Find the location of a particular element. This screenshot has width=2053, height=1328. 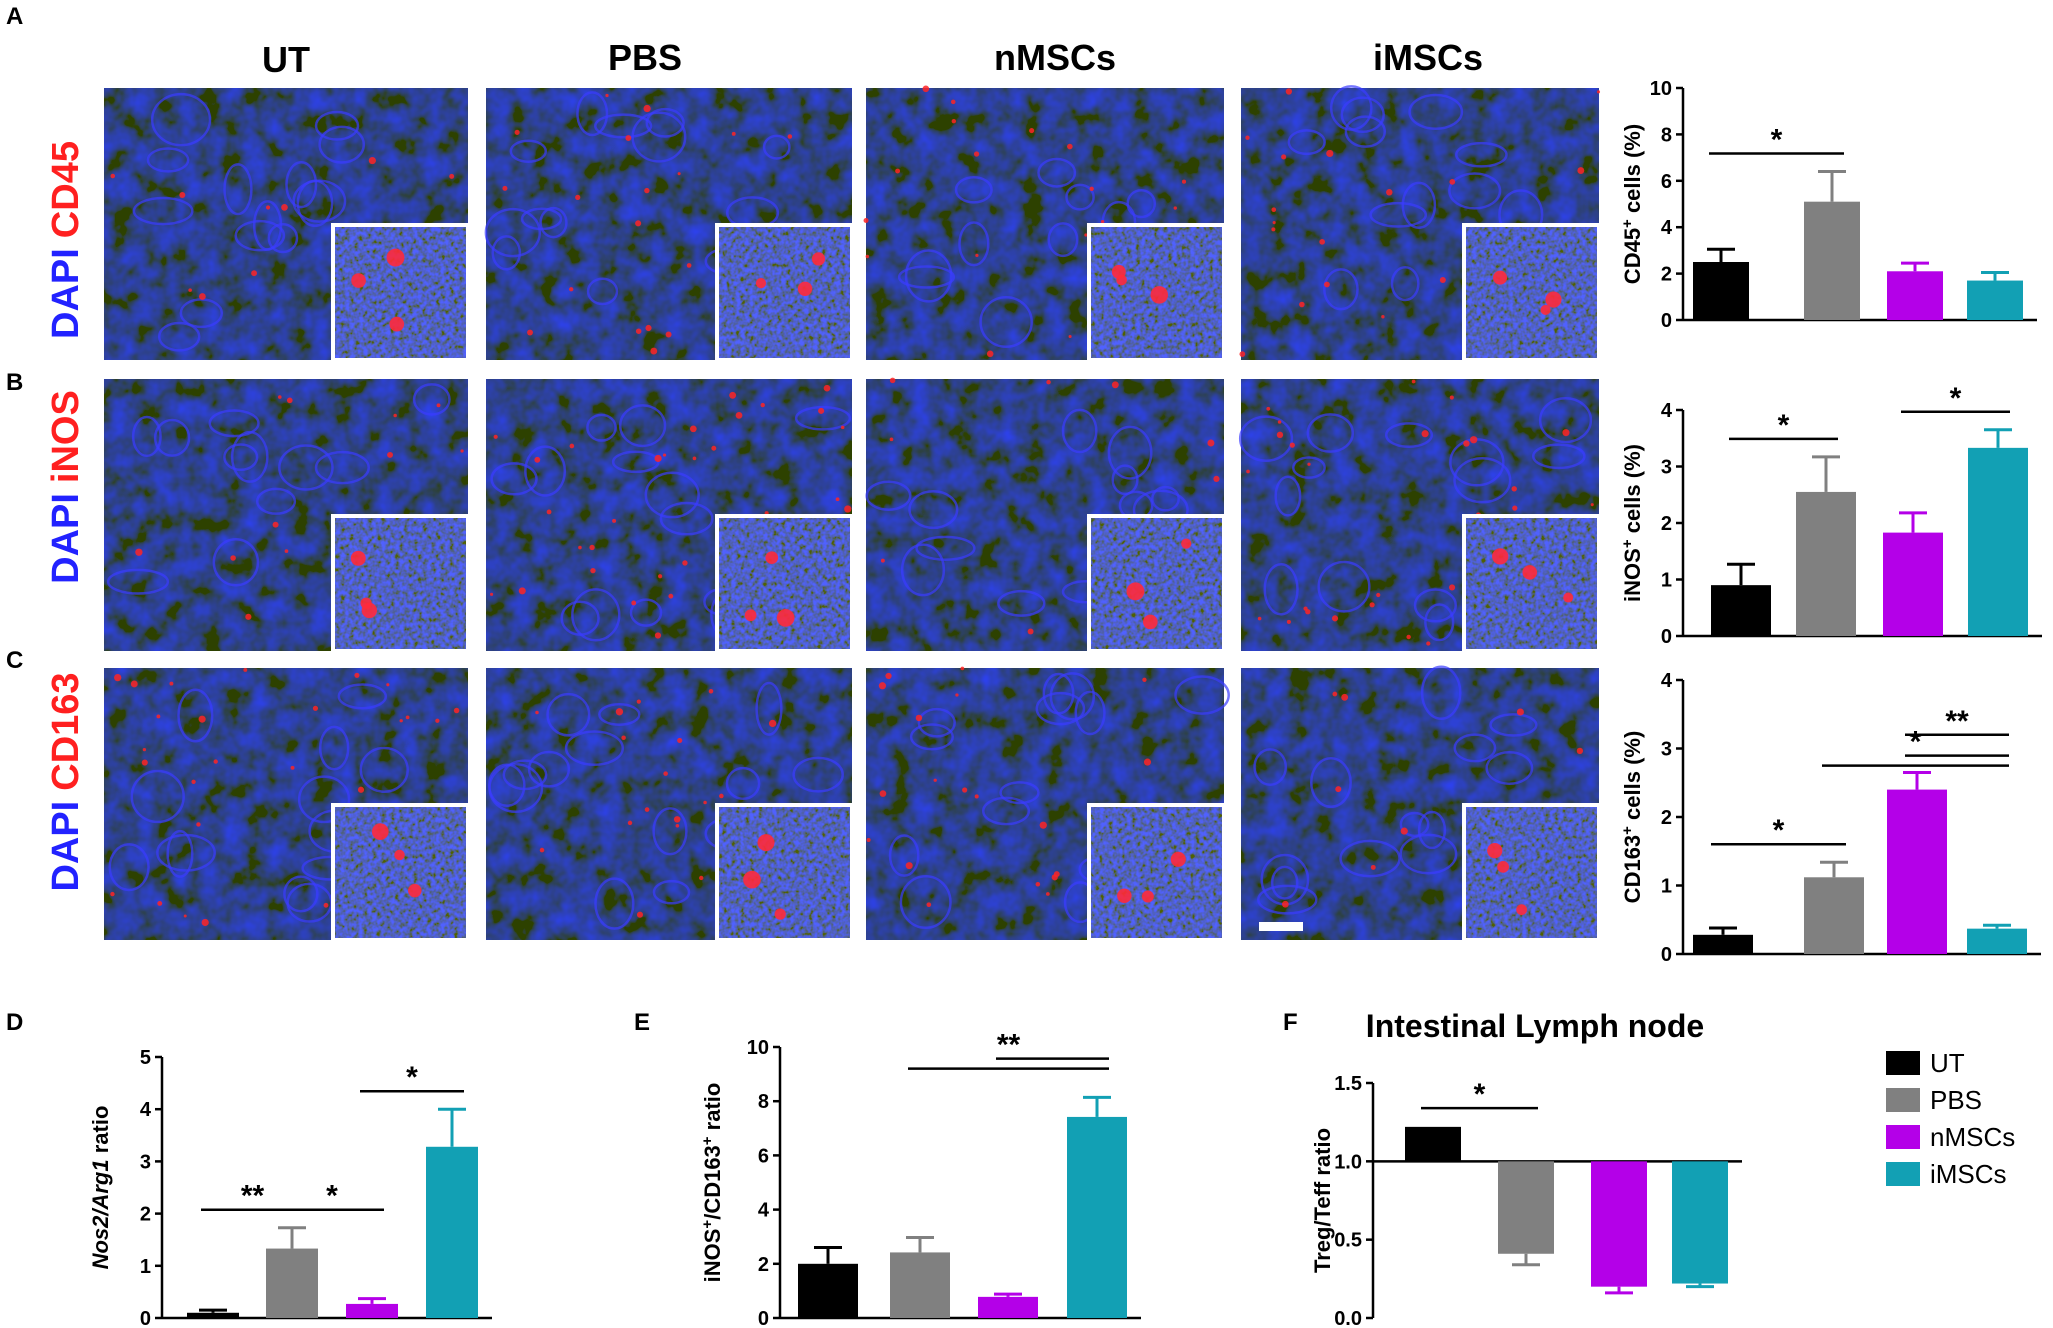

legend-label-imscs: iMSCs is located at coordinates (1968, 1174).